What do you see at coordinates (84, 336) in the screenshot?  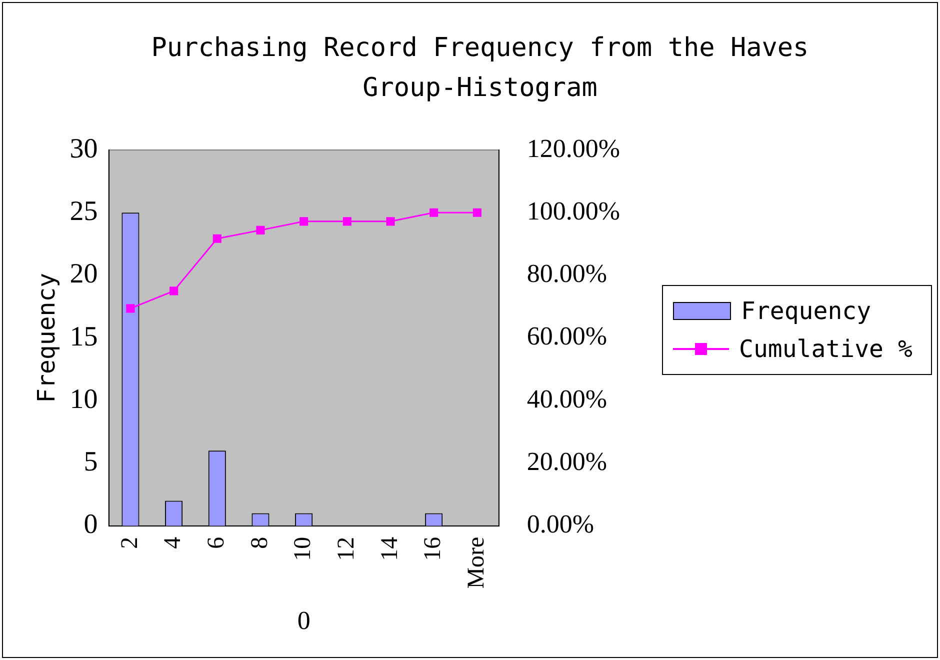 I see `y-tick-label: 15` at bounding box center [84, 336].